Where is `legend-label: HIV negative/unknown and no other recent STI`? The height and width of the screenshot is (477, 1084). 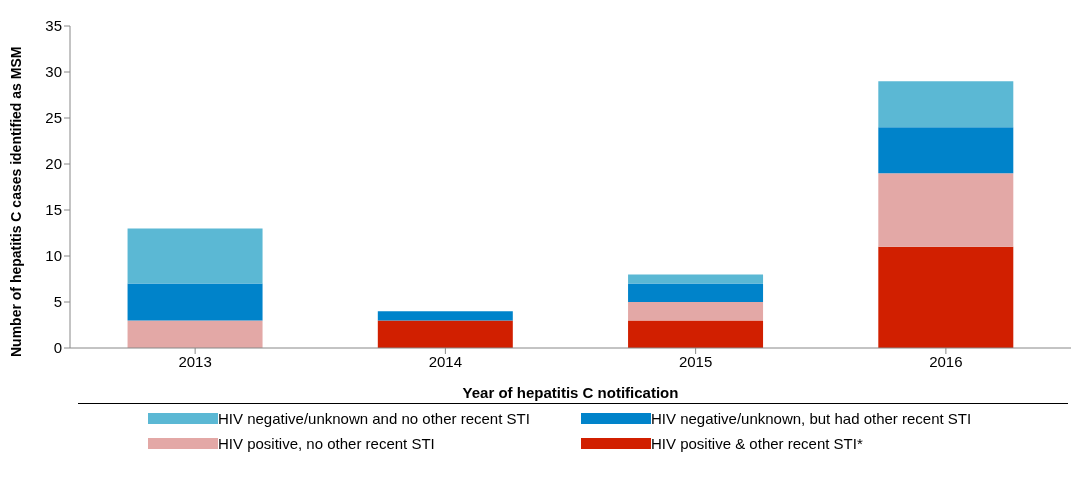
legend-label: HIV negative/unknown and no other recent STI is located at coordinates (374, 418).